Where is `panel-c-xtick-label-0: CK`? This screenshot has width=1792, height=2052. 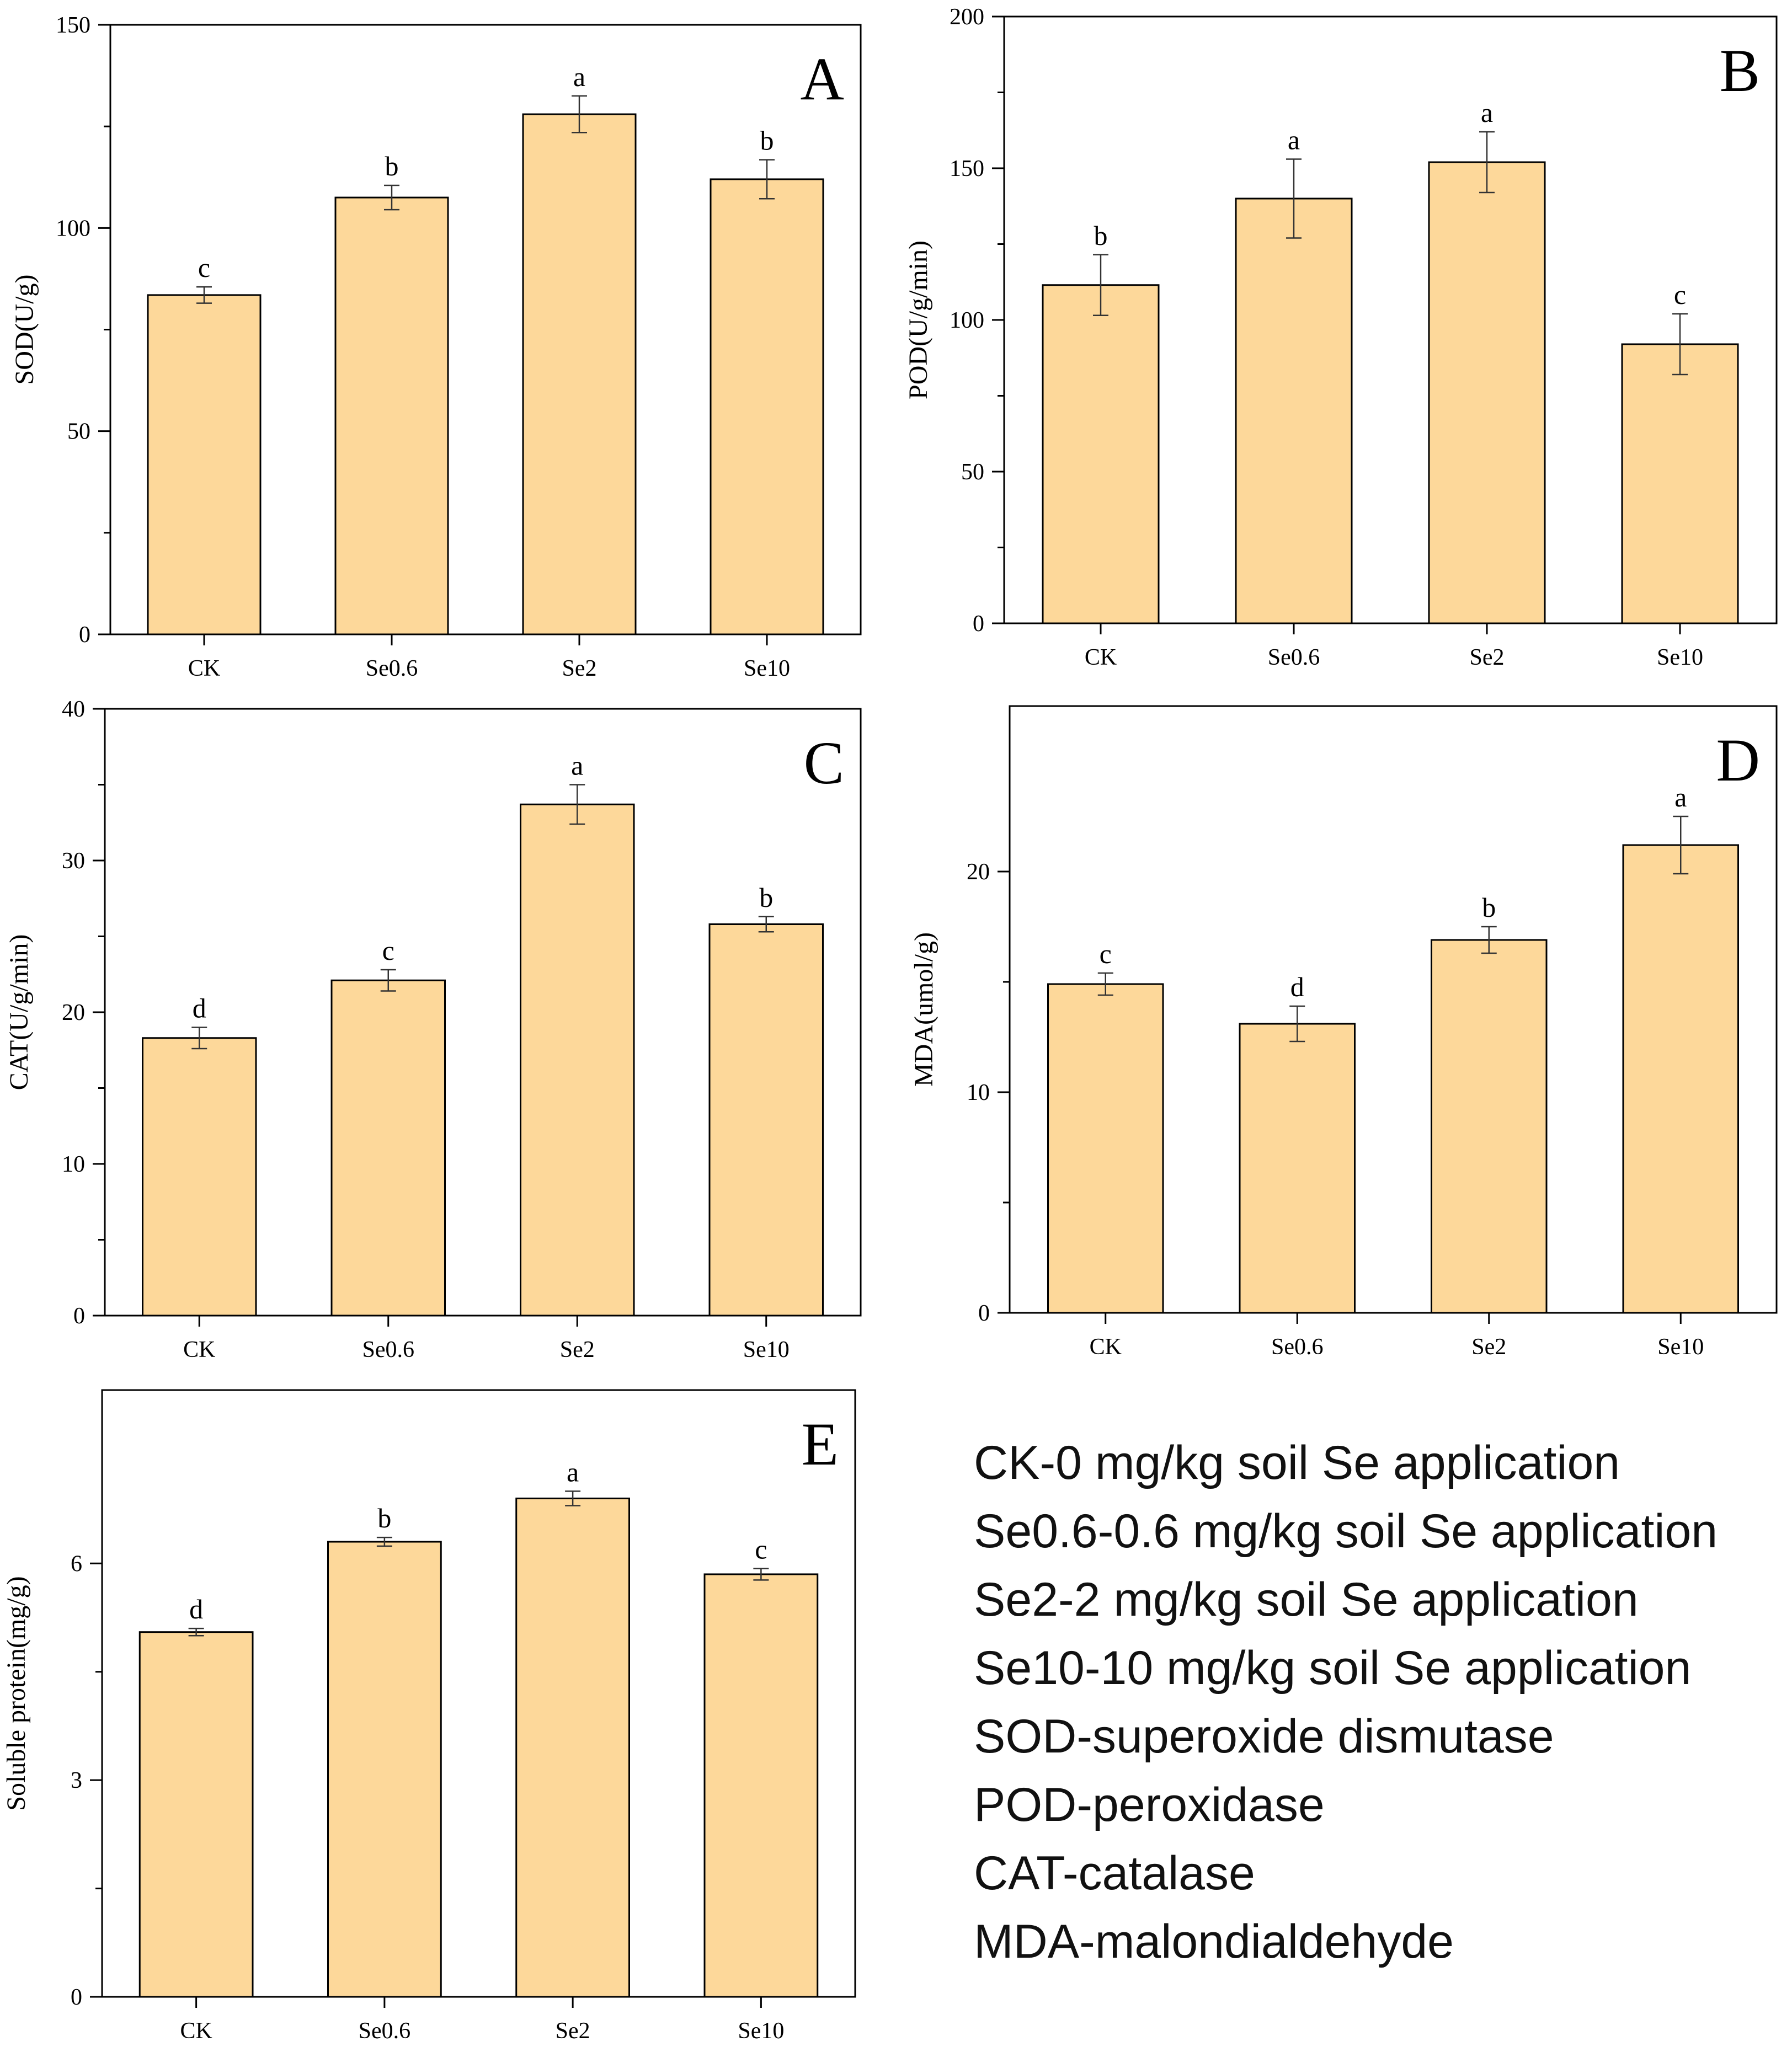 panel-c-xtick-label-0: CK is located at coordinates (199, 1349).